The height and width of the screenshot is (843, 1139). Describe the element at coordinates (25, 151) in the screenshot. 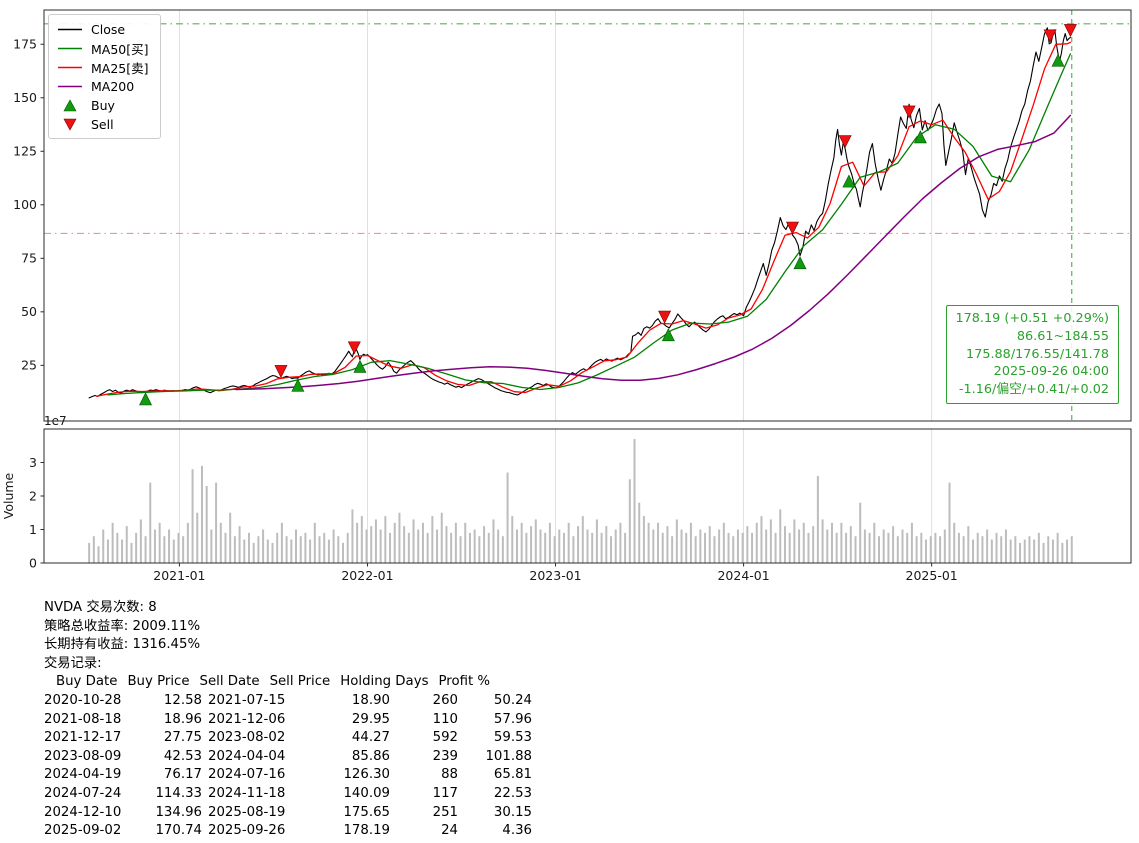

I see `svg-text: 125` at that location.